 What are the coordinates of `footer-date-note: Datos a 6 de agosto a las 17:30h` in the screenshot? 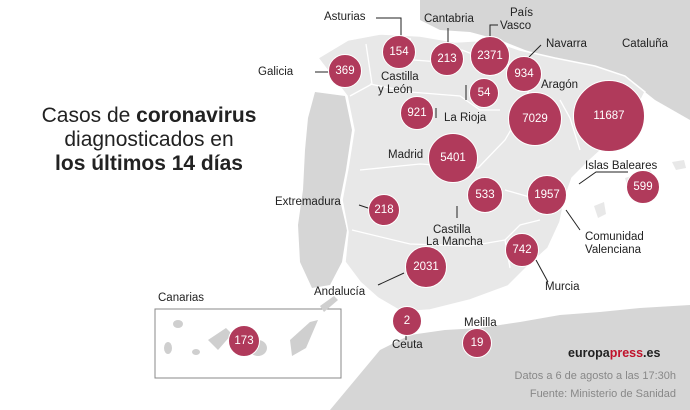 It's located at (595, 376).